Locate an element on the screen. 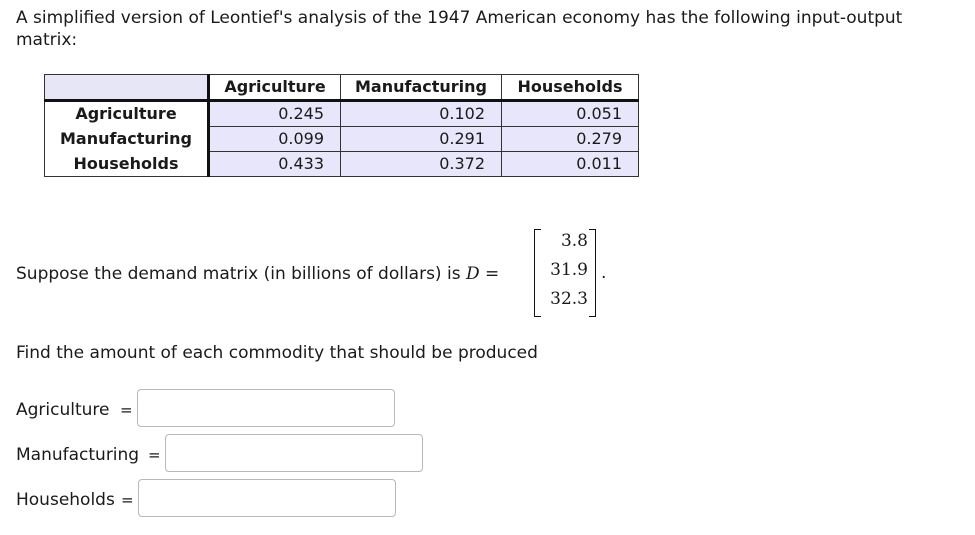 Image resolution: width=975 pixels, height=535 pixels. table-header-row: Agriculture Manufacturing Households is located at coordinates (341, 88).